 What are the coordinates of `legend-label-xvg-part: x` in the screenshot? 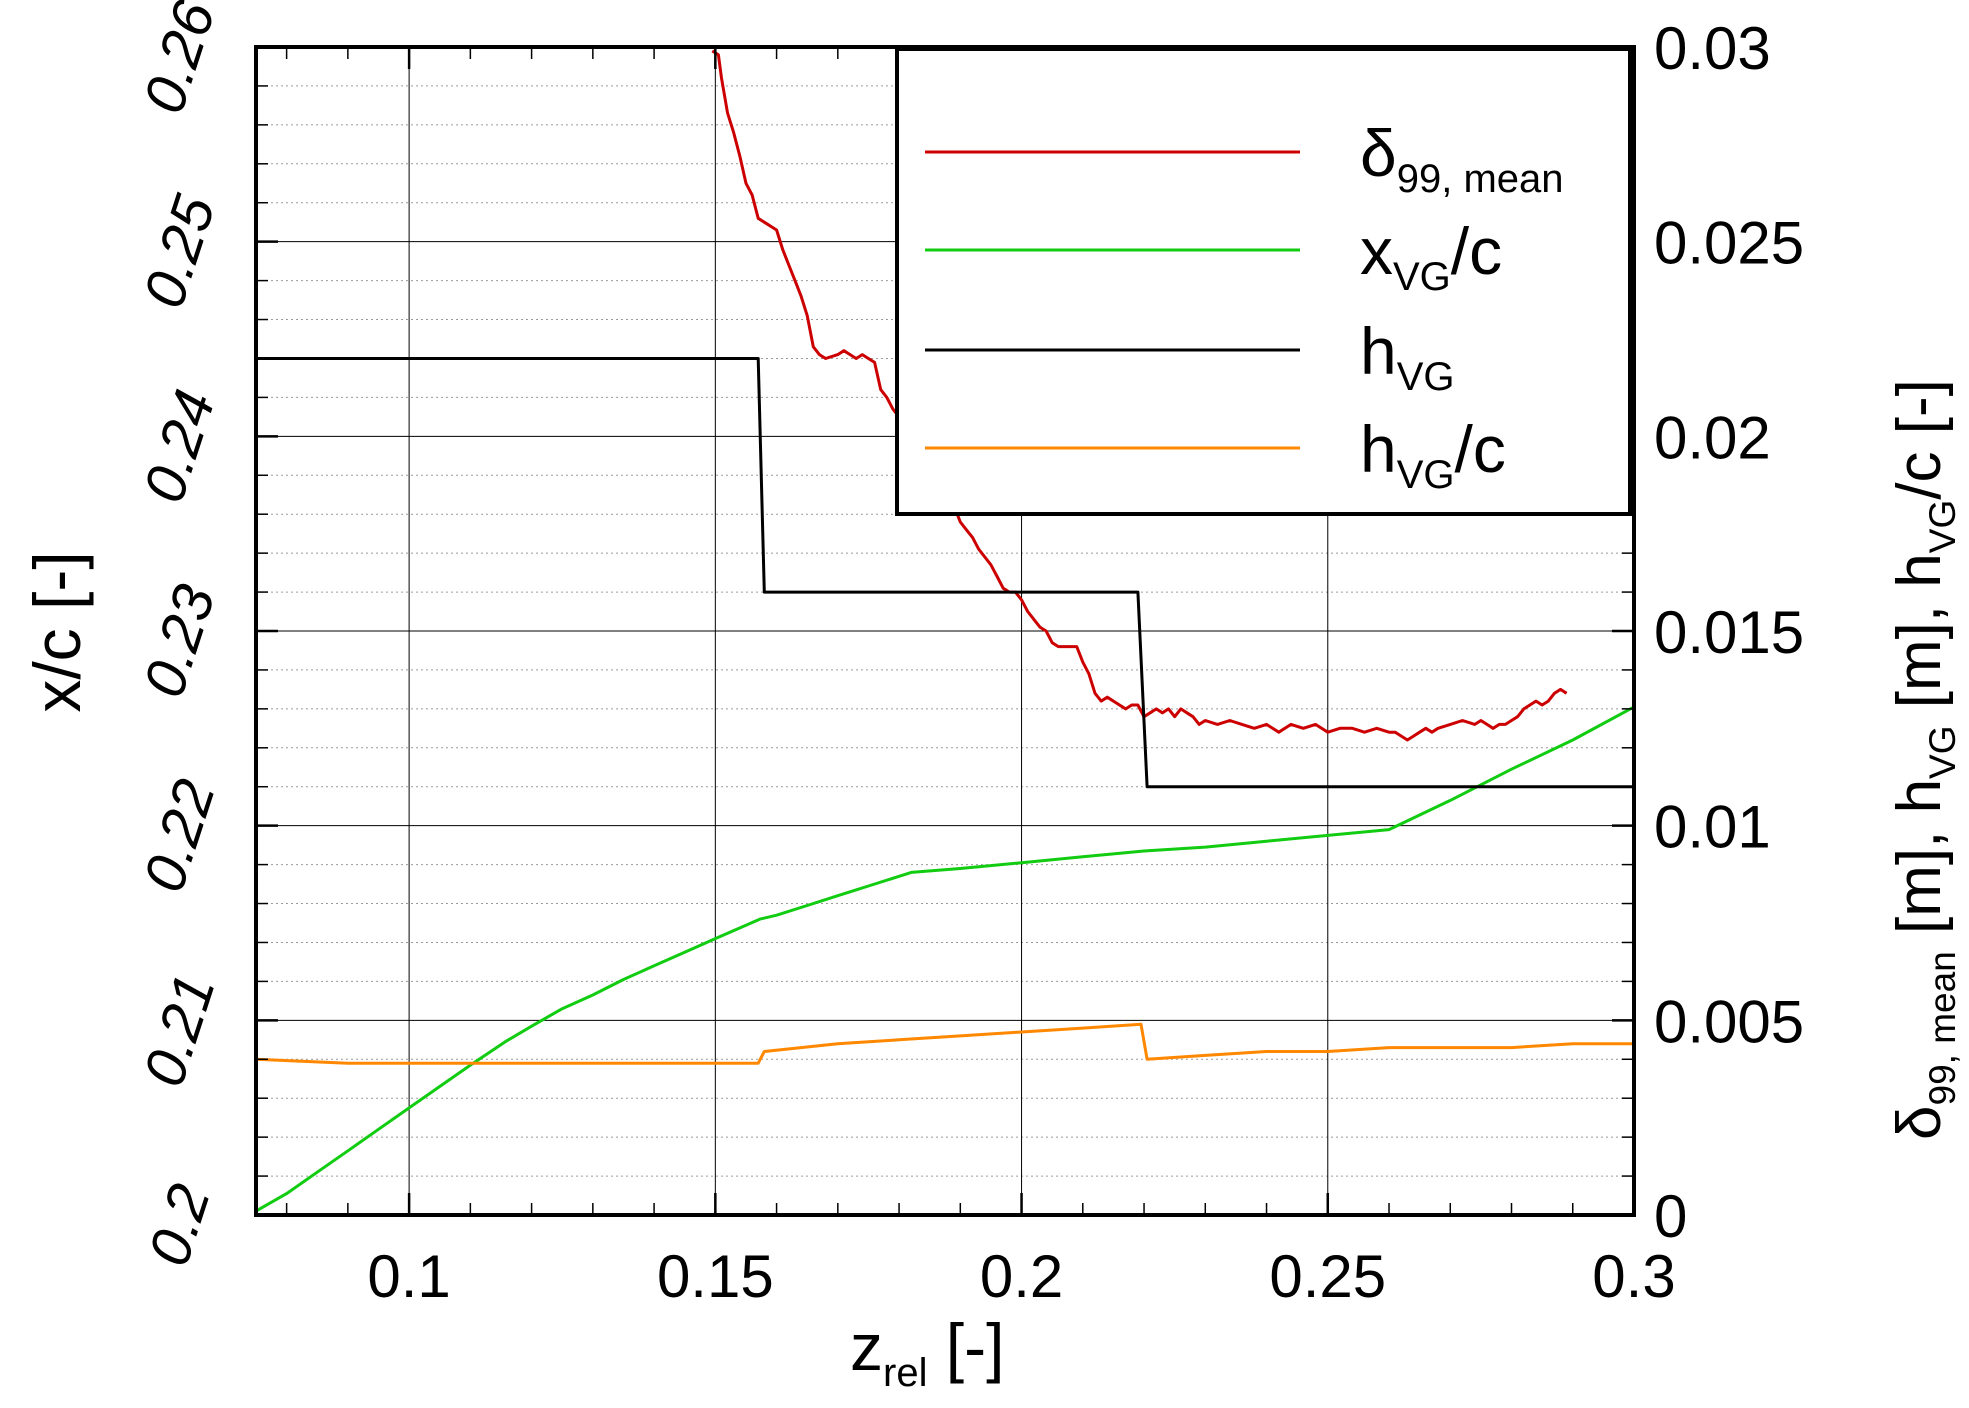 It's located at (1376, 251).